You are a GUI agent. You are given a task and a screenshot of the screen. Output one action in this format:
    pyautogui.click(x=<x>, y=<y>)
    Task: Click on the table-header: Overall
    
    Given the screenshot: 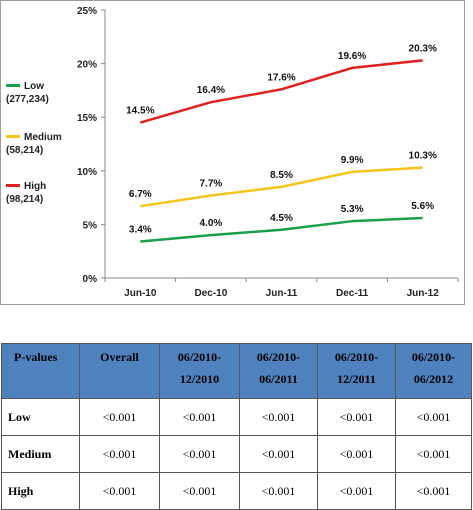 What is the action you would take?
    pyautogui.click(x=119, y=371)
    